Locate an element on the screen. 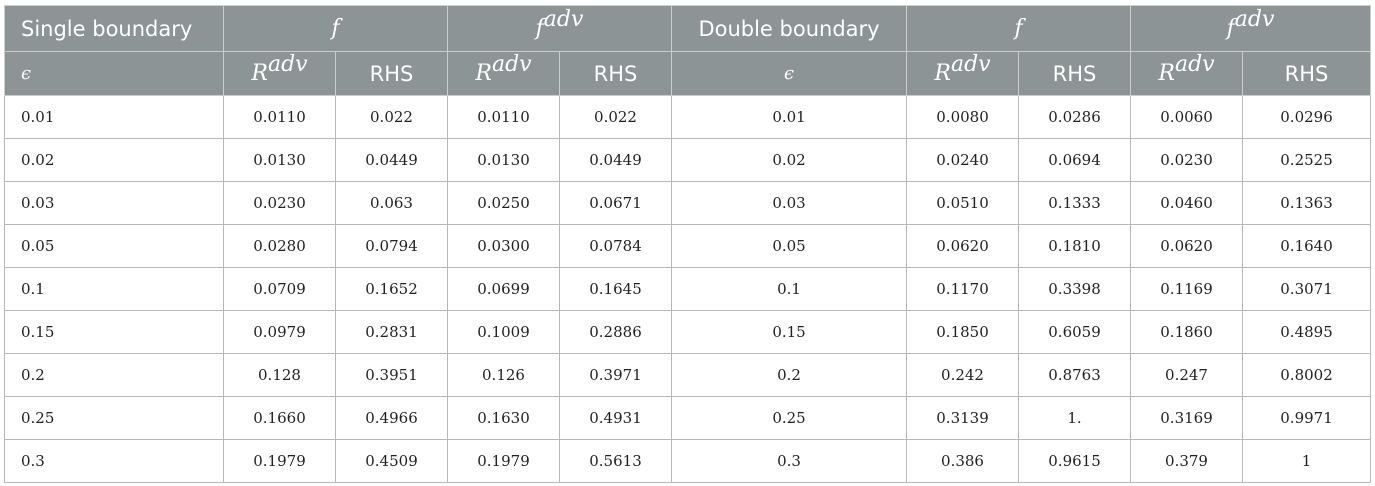  epsilon-header-single: ϵ is located at coordinates (114, 73).